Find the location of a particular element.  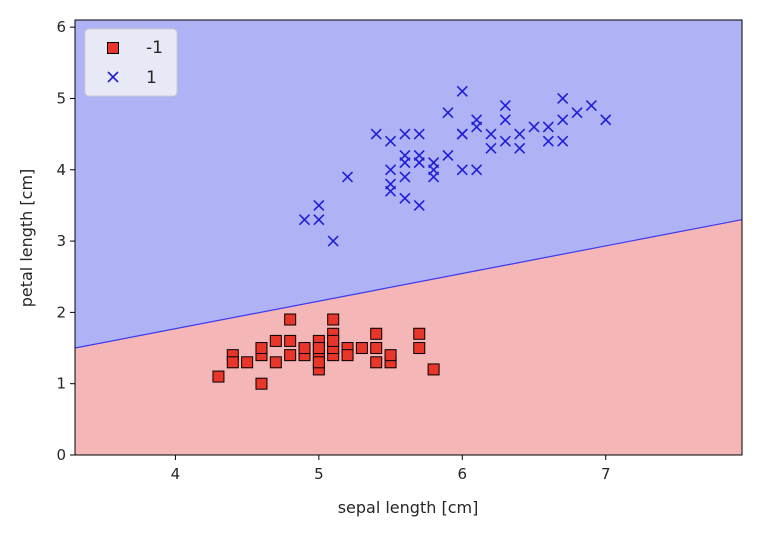

legend-box is located at coordinates (131, 62).